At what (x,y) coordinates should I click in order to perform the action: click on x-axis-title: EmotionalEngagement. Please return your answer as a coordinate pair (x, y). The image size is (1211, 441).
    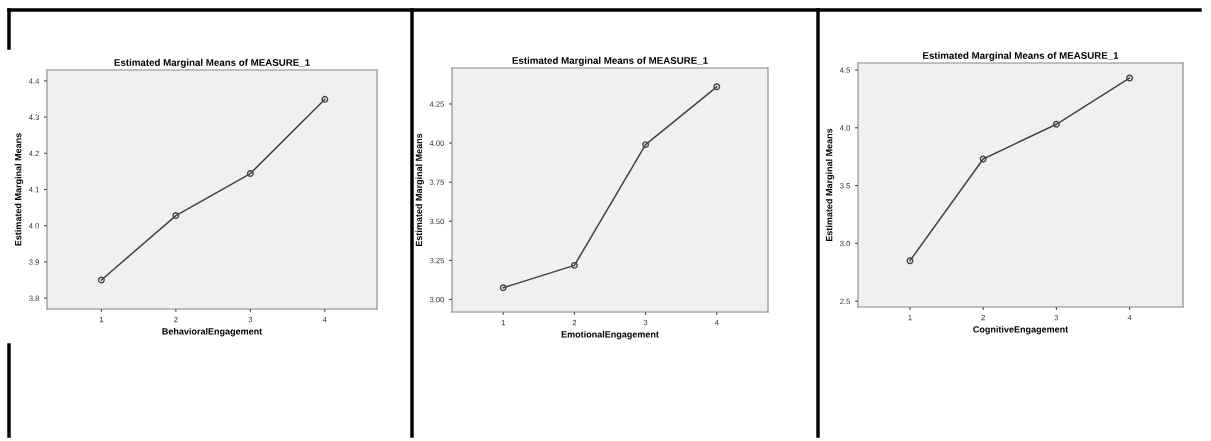
    Looking at the image, I should click on (610, 335).